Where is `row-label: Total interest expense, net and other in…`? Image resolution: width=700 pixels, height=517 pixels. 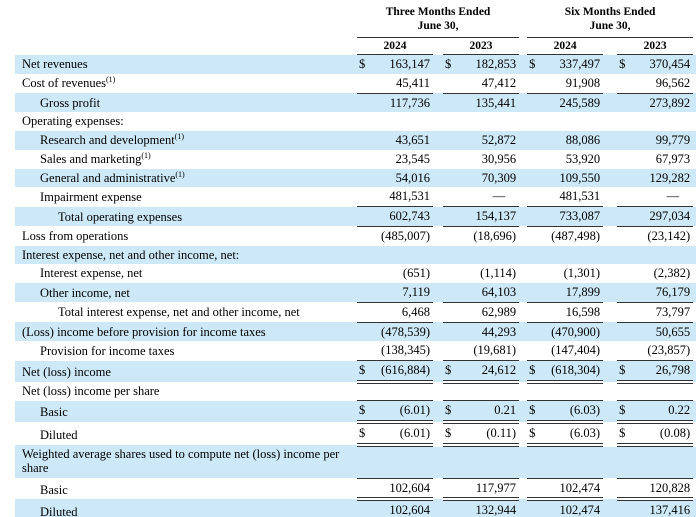
row-label: Total interest expense, net and other in… is located at coordinates (179, 312).